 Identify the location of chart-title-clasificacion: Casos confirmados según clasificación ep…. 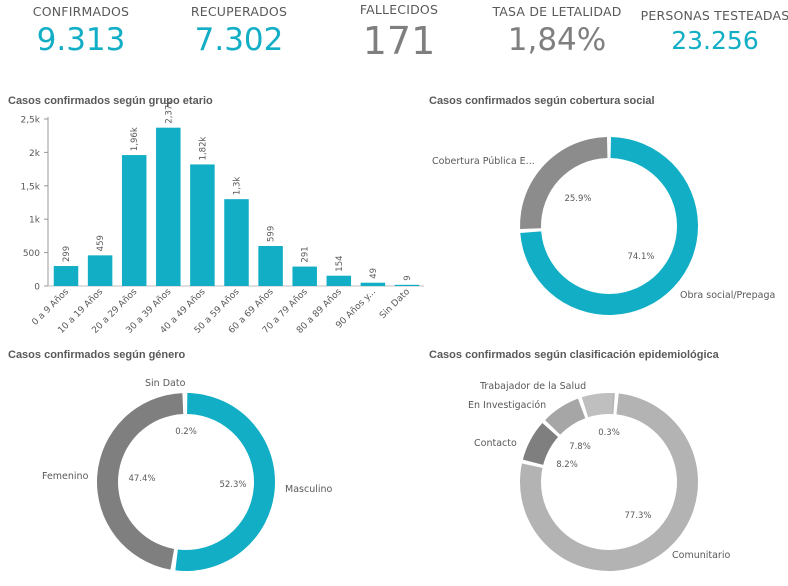
(574, 355).